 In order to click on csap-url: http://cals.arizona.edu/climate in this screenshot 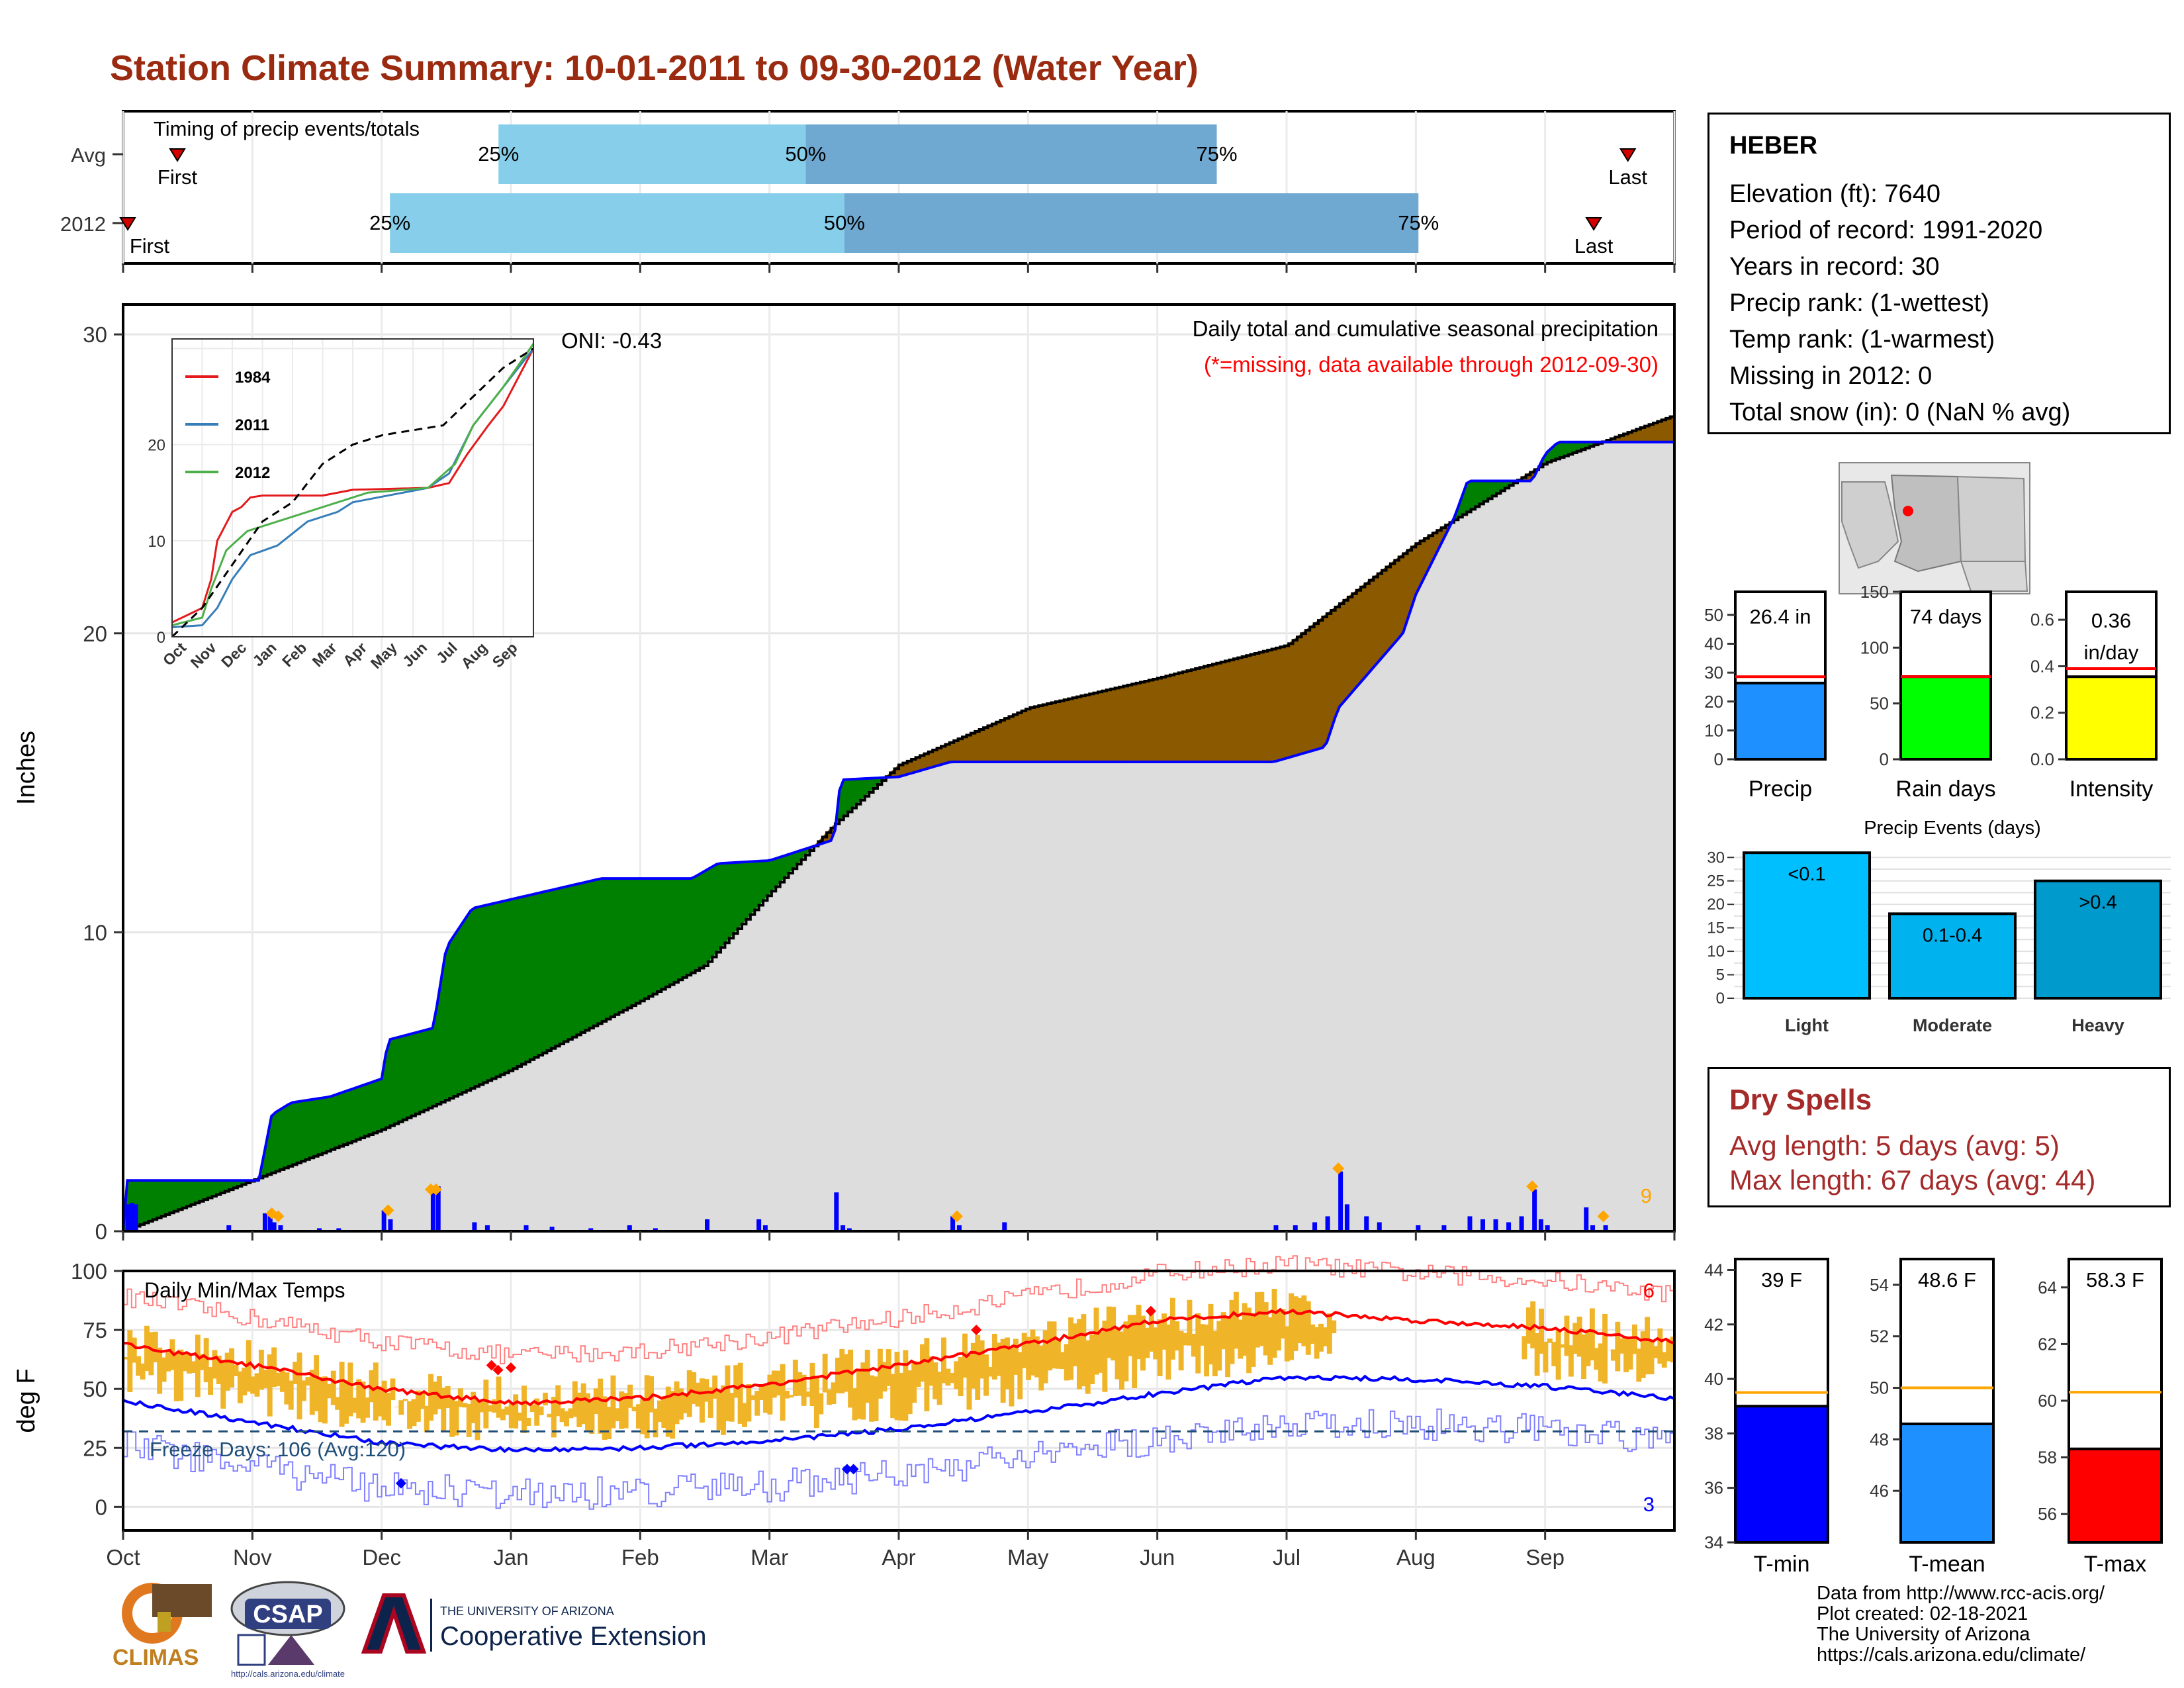, I will do `click(288, 1674)`.